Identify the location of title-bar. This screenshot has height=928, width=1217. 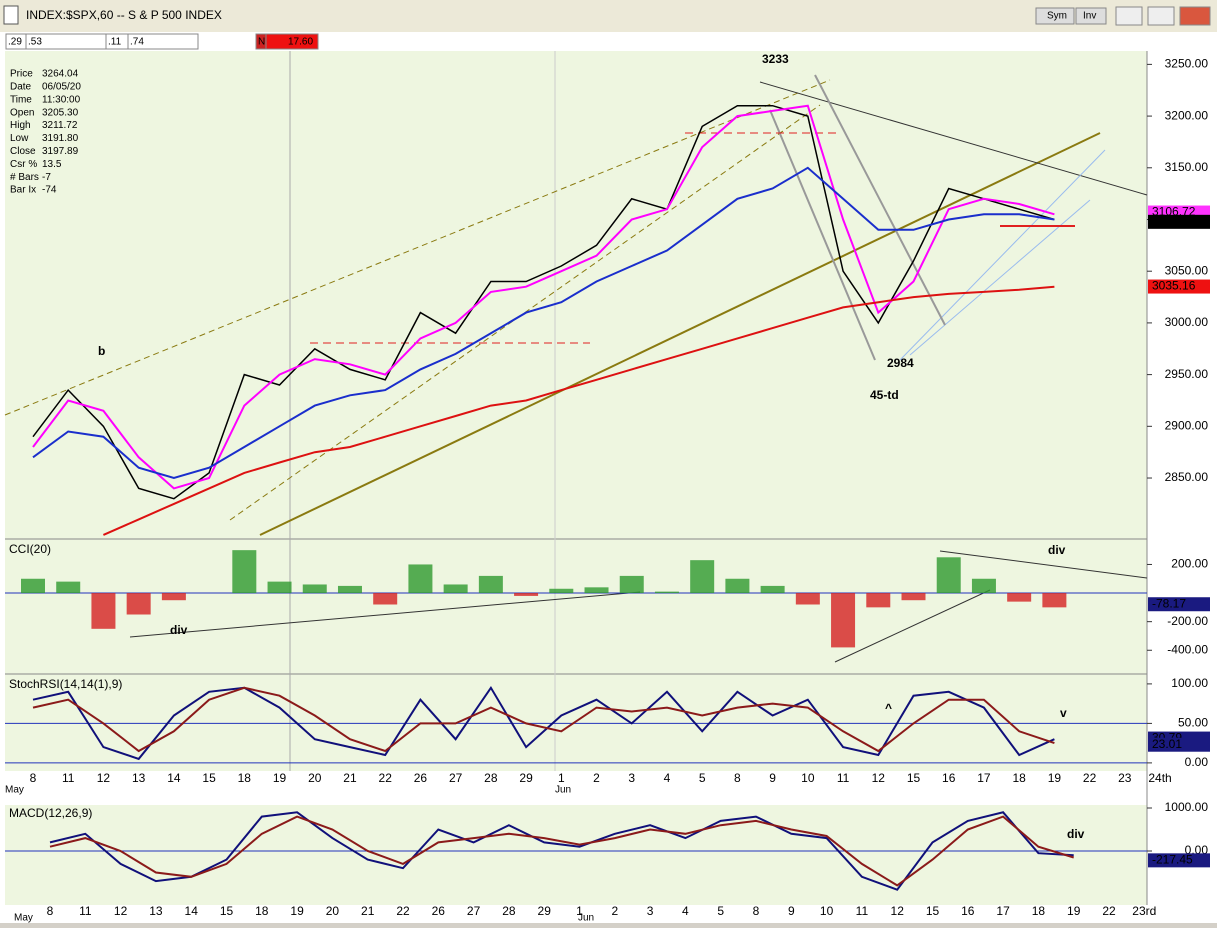
(608, 16).